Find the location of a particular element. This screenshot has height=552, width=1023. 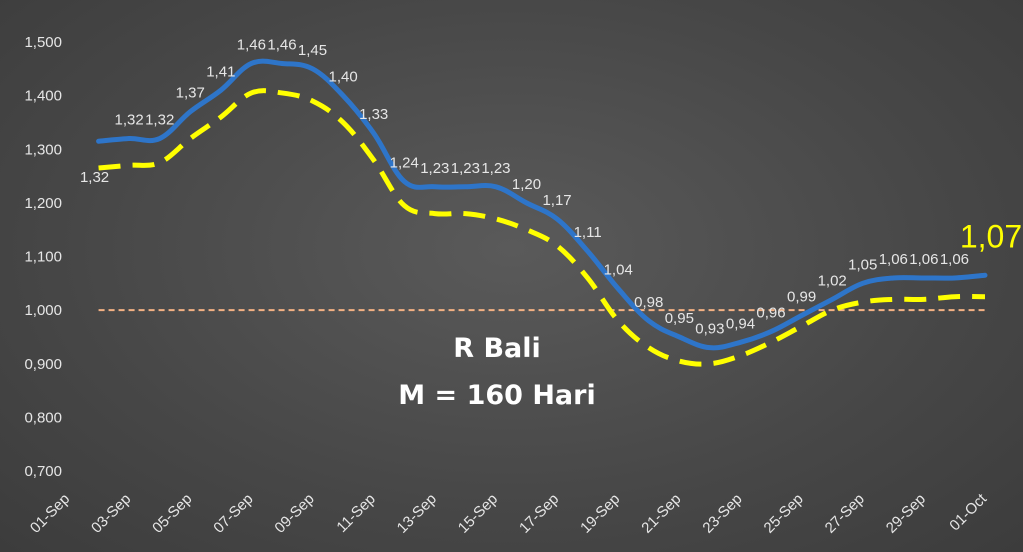

data-label: 1,17 is located at coordinates (556, 200).